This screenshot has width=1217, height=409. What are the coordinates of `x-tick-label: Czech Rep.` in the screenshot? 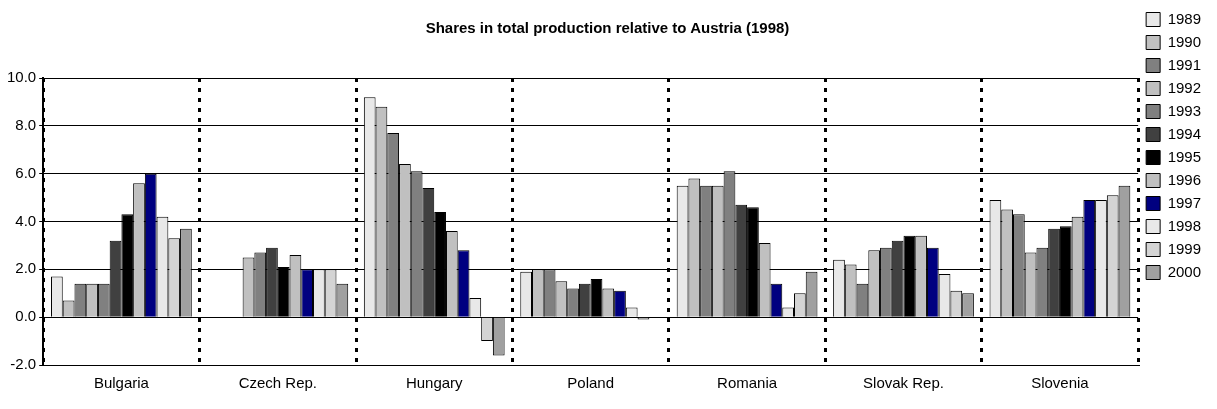 It's located at (278, 383).